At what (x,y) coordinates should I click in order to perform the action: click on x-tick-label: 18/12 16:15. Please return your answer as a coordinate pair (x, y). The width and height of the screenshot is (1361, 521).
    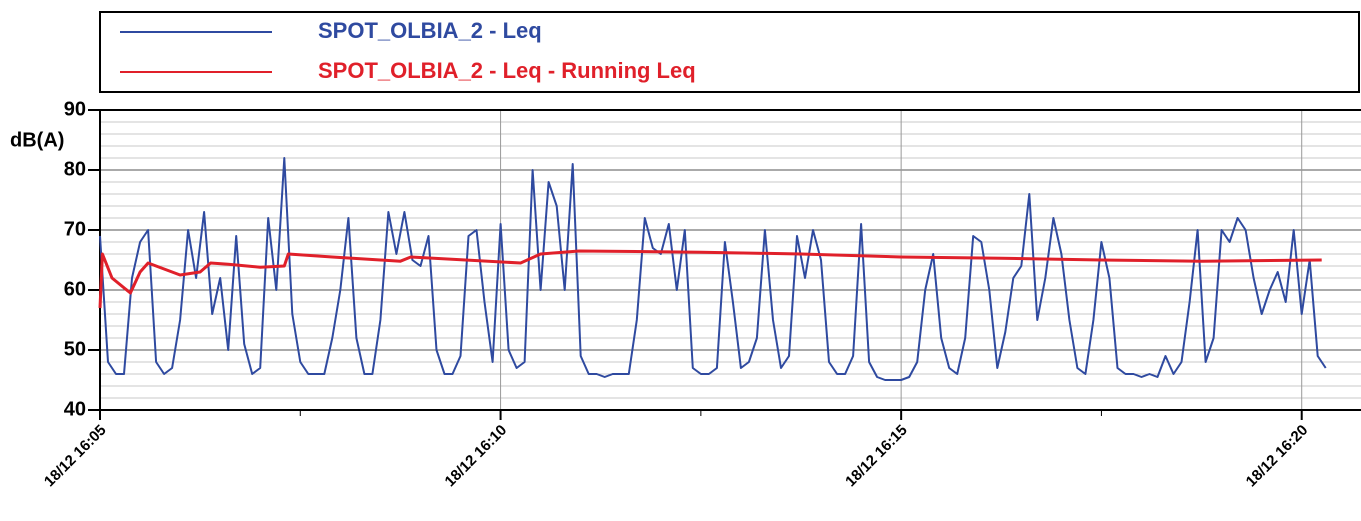
    Looking at the image, I should click on (876, 456).